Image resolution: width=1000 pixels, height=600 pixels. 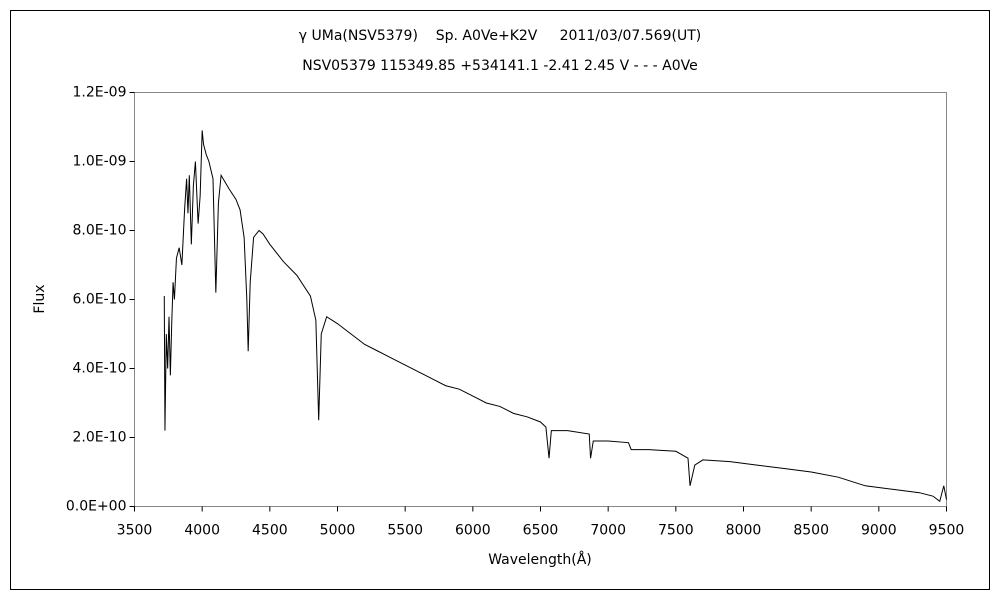 What do you see at coordinates (100, 93) in the screenshot?
I see `y-tick-label: 1.2E-09` at bounding box center [100, 93].